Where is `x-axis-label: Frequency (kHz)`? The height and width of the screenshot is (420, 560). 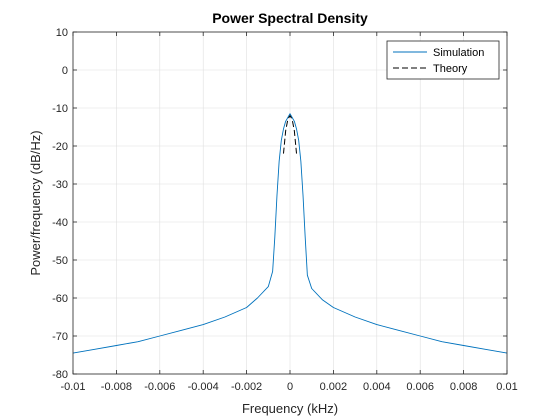
x-axis-label: Frequency (kHz) is located at coordinates (290, 408).